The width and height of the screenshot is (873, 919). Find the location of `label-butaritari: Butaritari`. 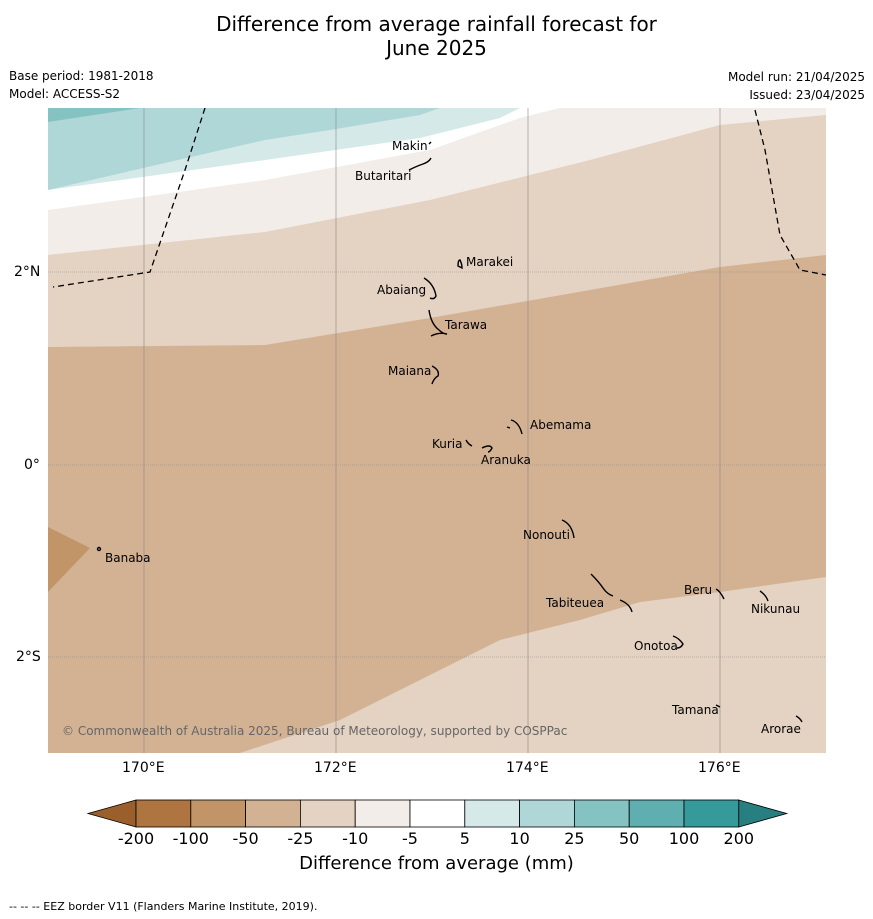

label-butaritari: Butaritari is located at coordinates (383, 176).